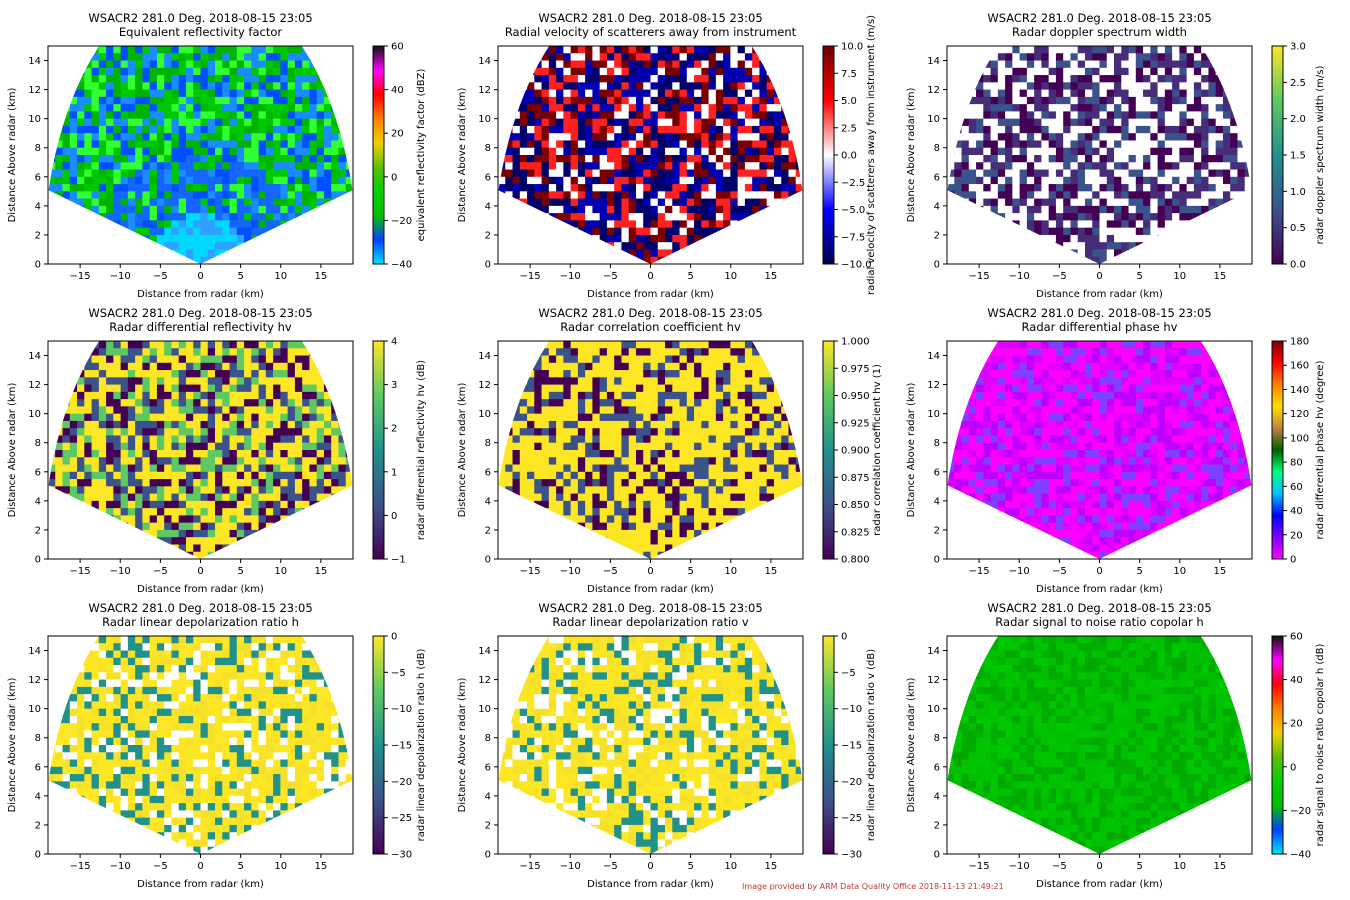  What do you see at coordinates (855, 369) in the screenshot?
I see `colorbar-tick-label: 0.975` at bounding box center [855, 369].